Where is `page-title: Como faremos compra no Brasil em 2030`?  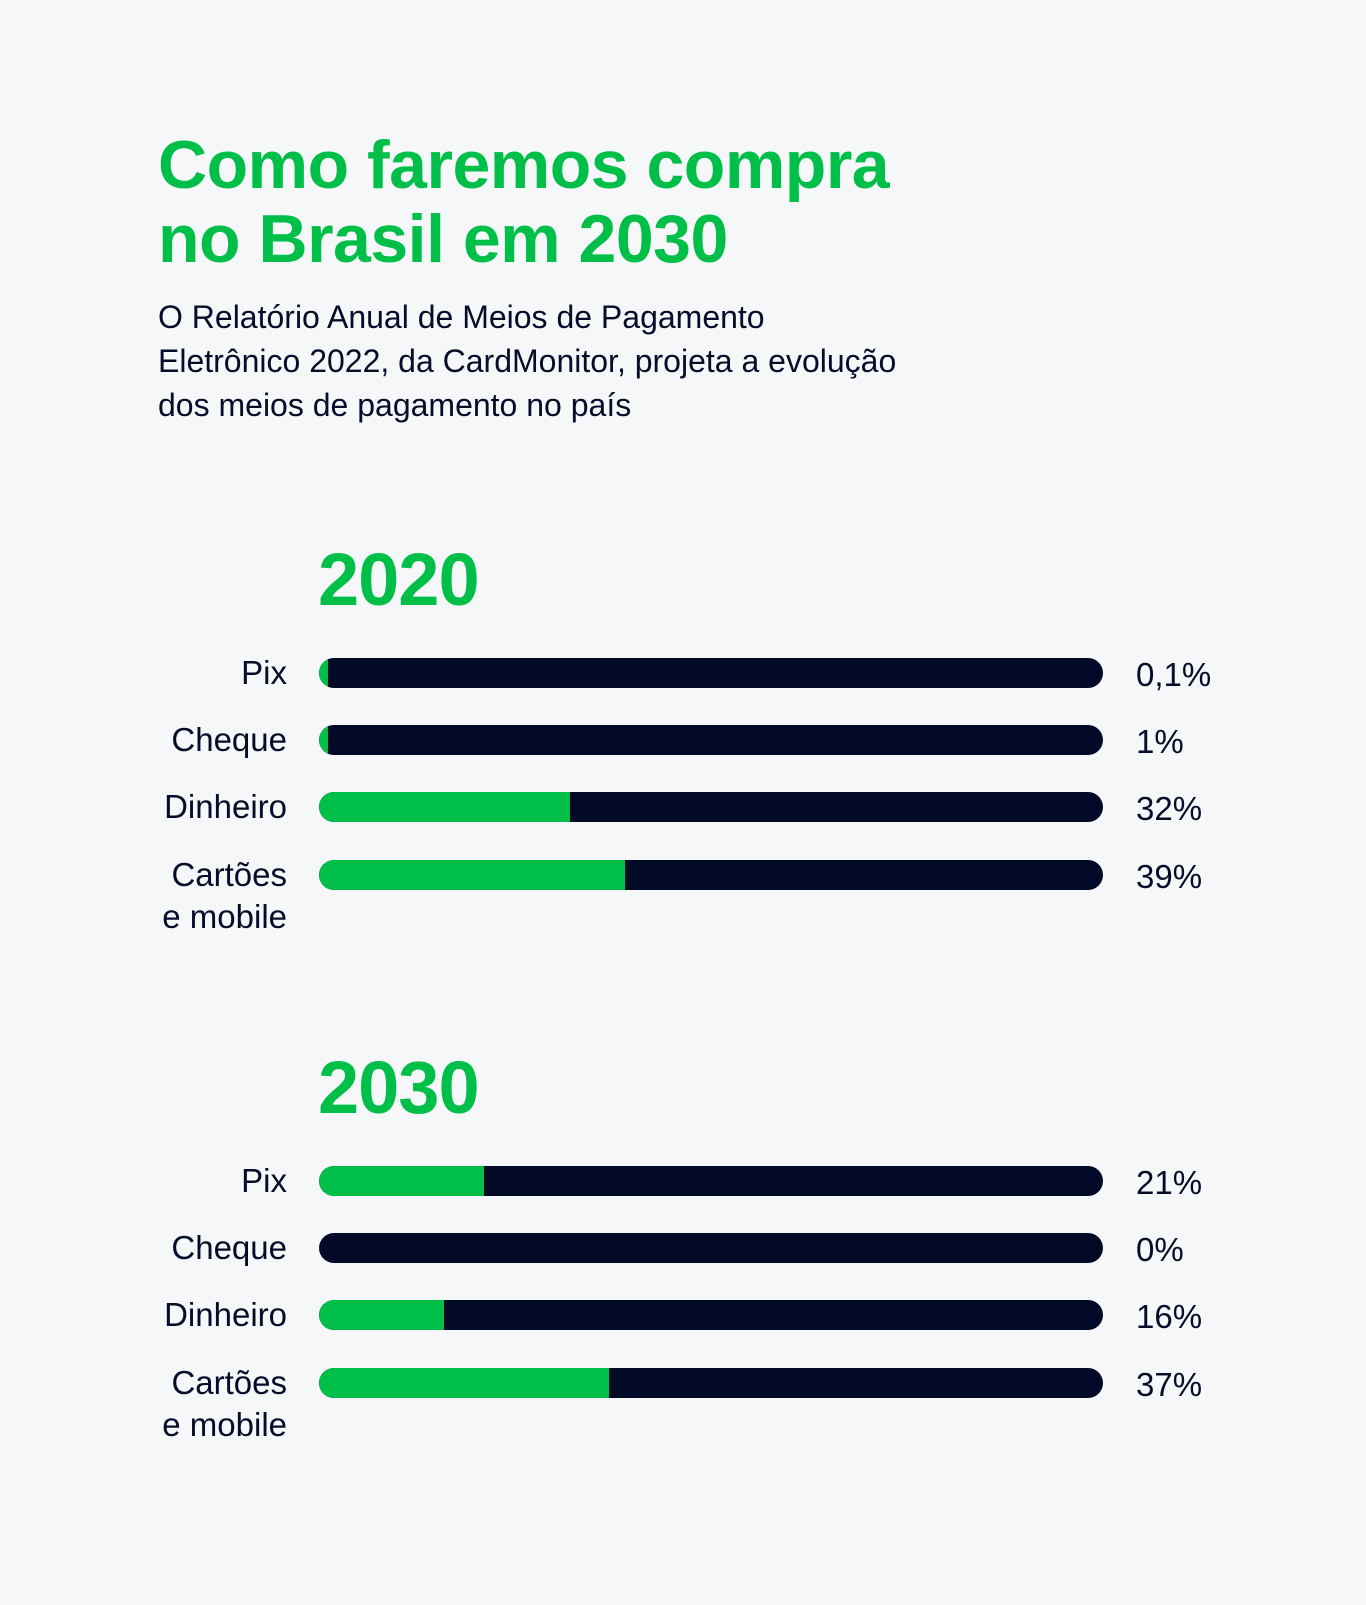 page-title: Como faremos compra no Brasil em 2030 is located at coordinates (658, 202).